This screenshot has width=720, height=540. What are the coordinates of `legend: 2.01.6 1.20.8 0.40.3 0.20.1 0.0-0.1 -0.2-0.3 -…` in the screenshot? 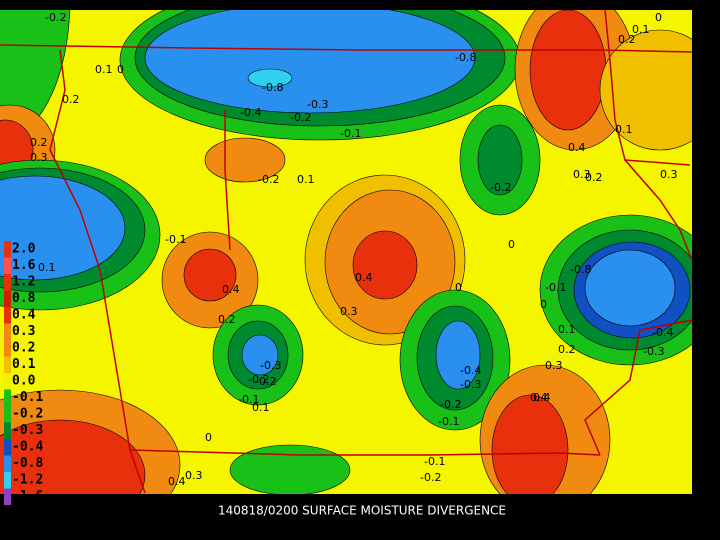 It's located at (23, 373).